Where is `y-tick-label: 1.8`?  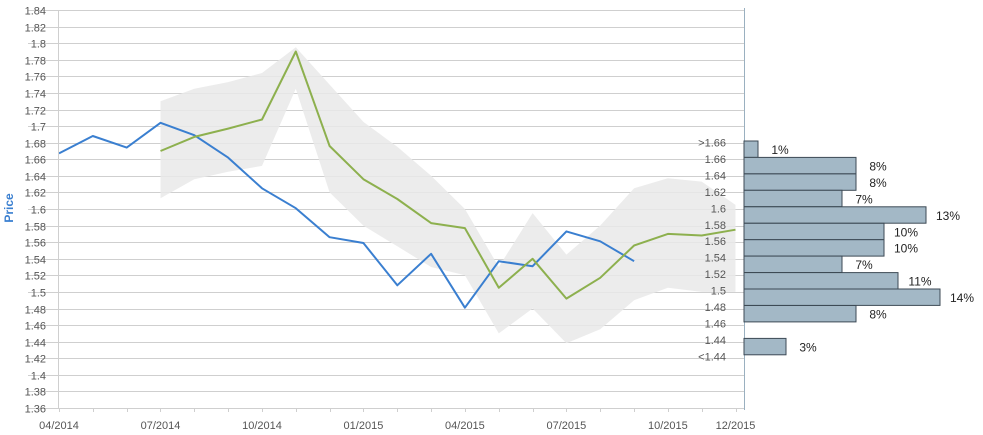
y-tick-label: 1.8 is located at coordinates (38, 45).